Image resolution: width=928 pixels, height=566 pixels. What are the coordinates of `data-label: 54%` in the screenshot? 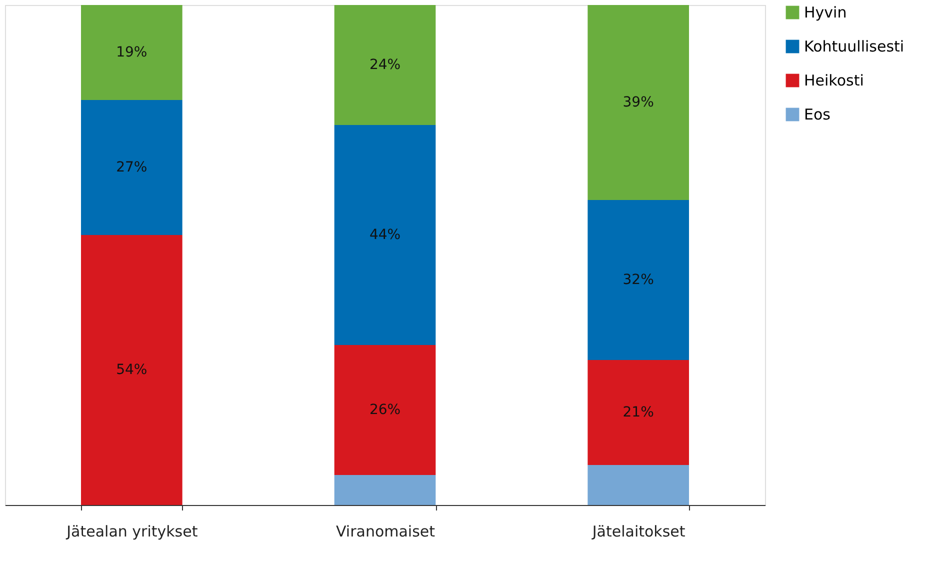 It's located at (132, 370).